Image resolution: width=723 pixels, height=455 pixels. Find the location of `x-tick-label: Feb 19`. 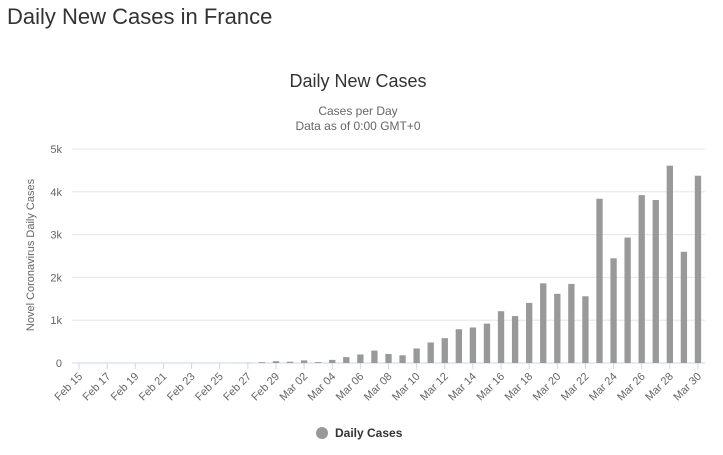

x-tick-label: Feb 19 is located at coordinates (125, 387).